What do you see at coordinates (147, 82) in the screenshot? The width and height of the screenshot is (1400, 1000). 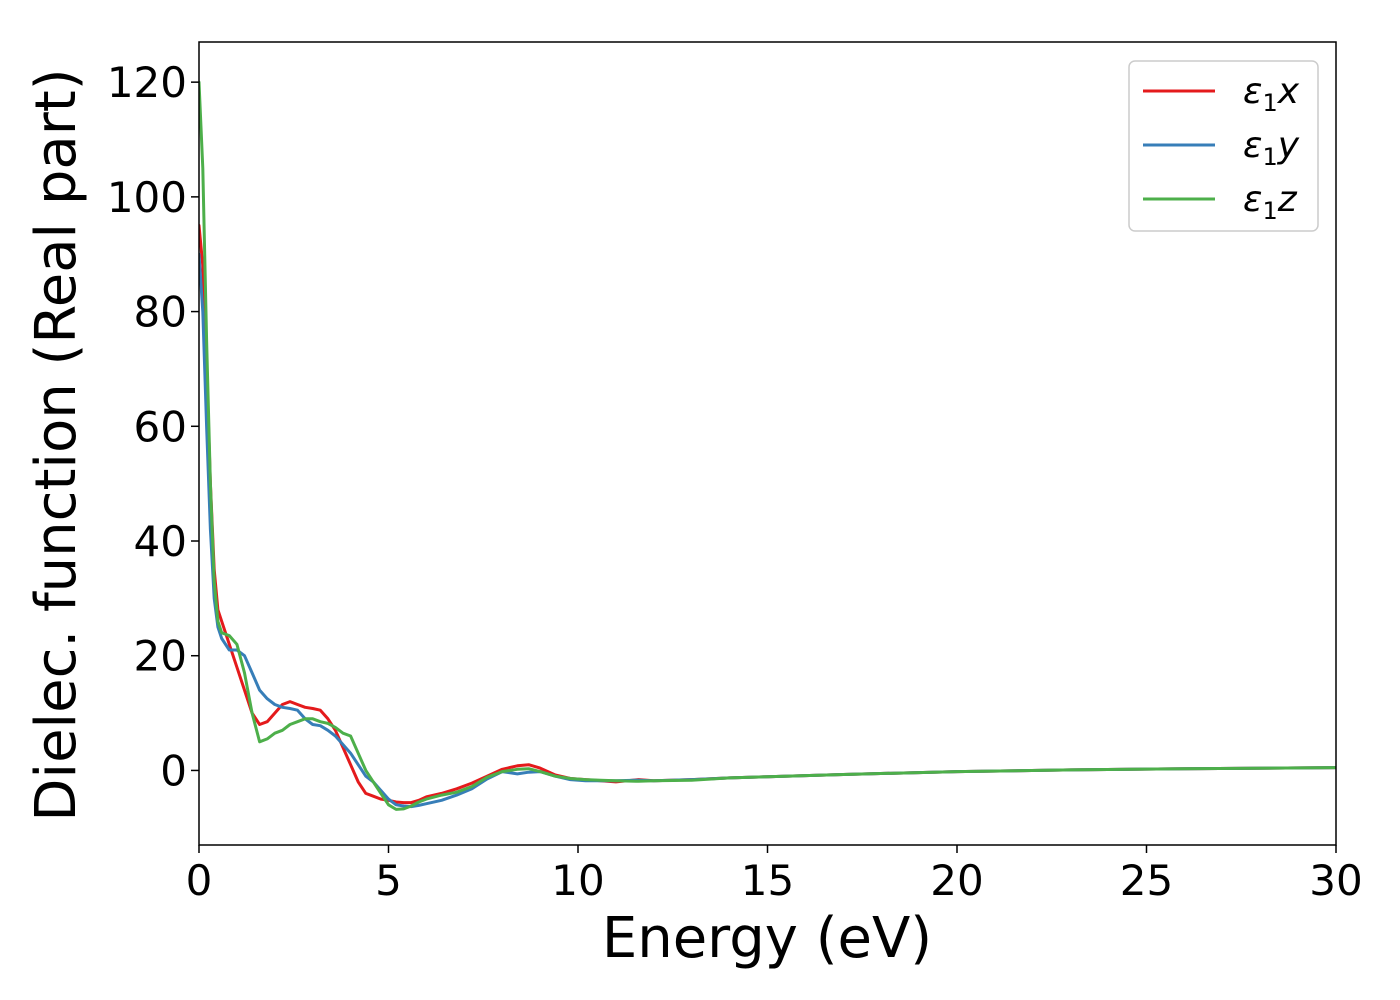 I see `y-tick-label: 120` at bounding box center [147, 82].